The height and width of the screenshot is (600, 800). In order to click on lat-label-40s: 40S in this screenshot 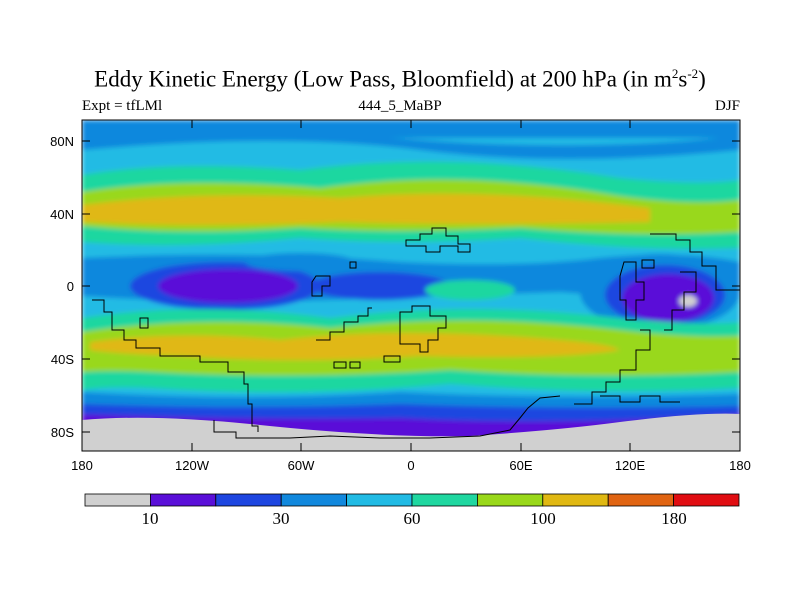, I will do `click(62, 359)`.